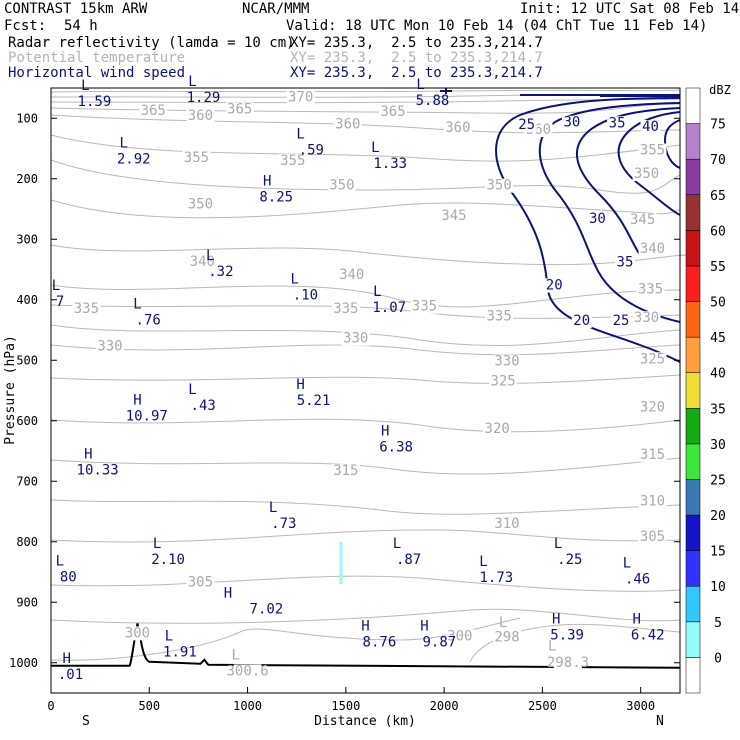 This screenshot has height=740, width=740. I want to click on fcst-label: Fcst:, so click(25, 26).